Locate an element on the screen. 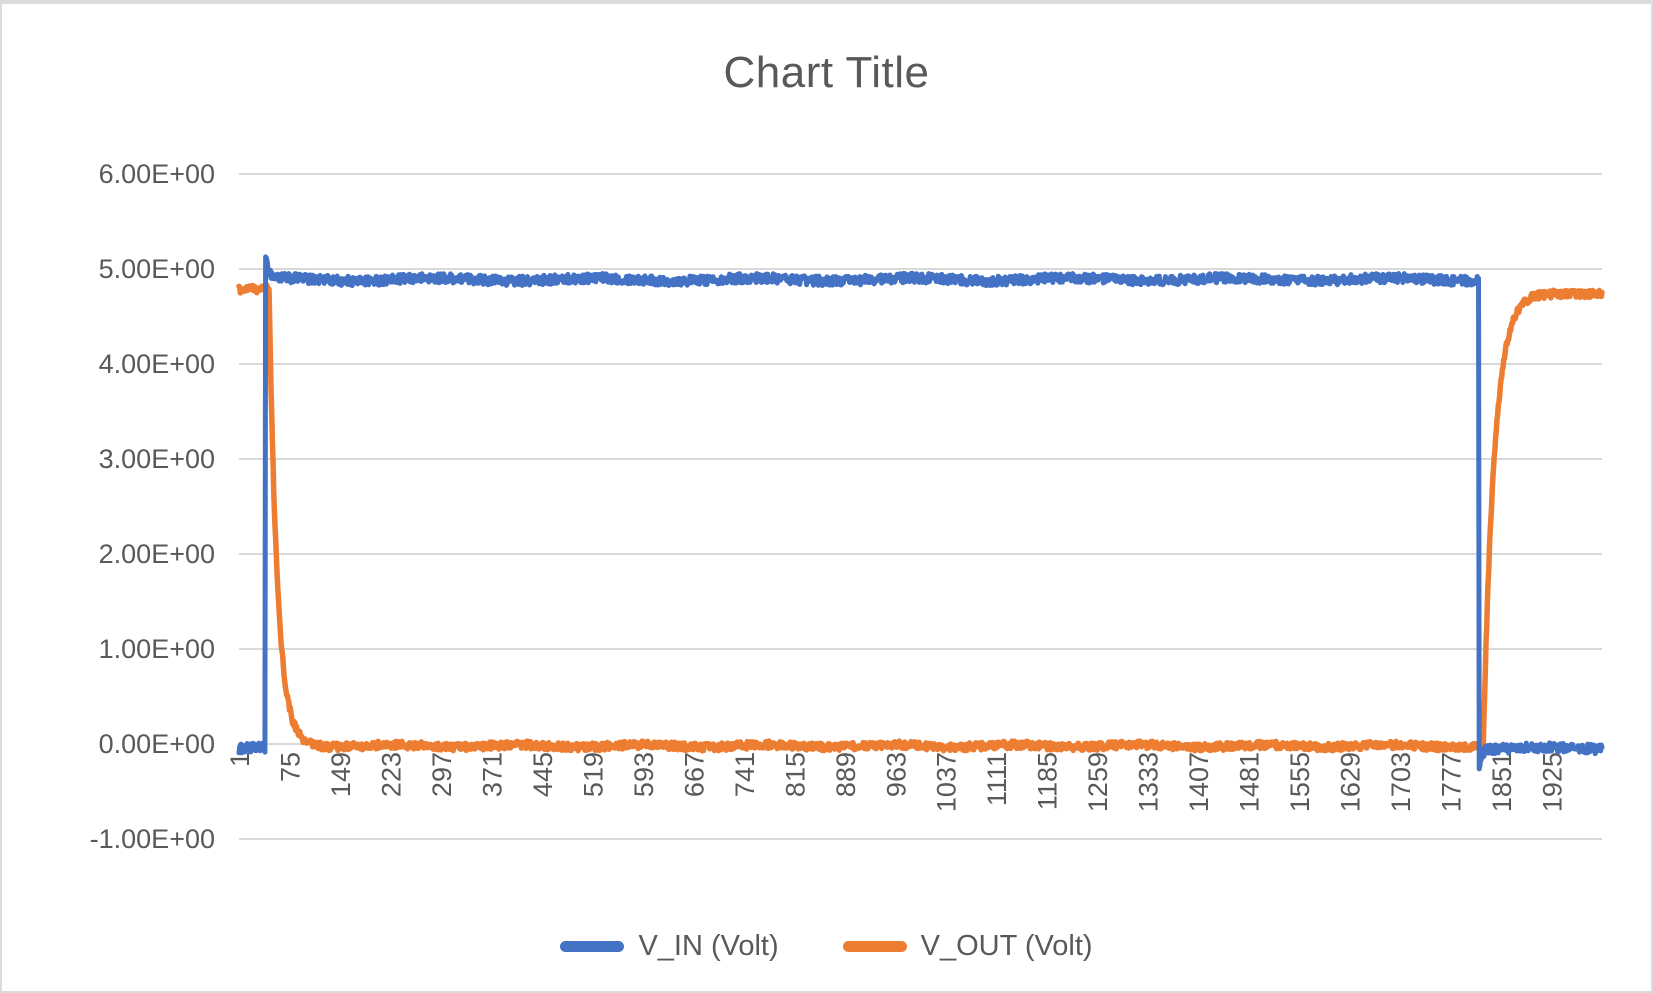  x-tick-label: 593 is located at coordinates (644, 774).